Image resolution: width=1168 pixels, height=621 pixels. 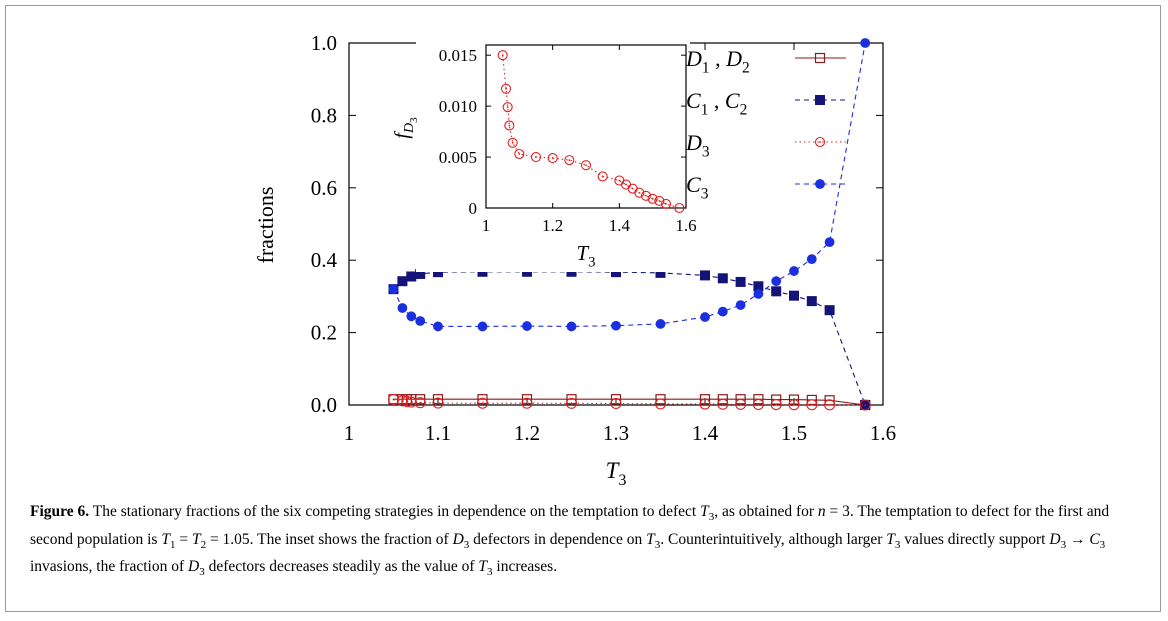 What do you see at coordinates (486, 225) in the screenshot?
I see `inset-x-tick-label: 1` at bounding box center [486, 225].